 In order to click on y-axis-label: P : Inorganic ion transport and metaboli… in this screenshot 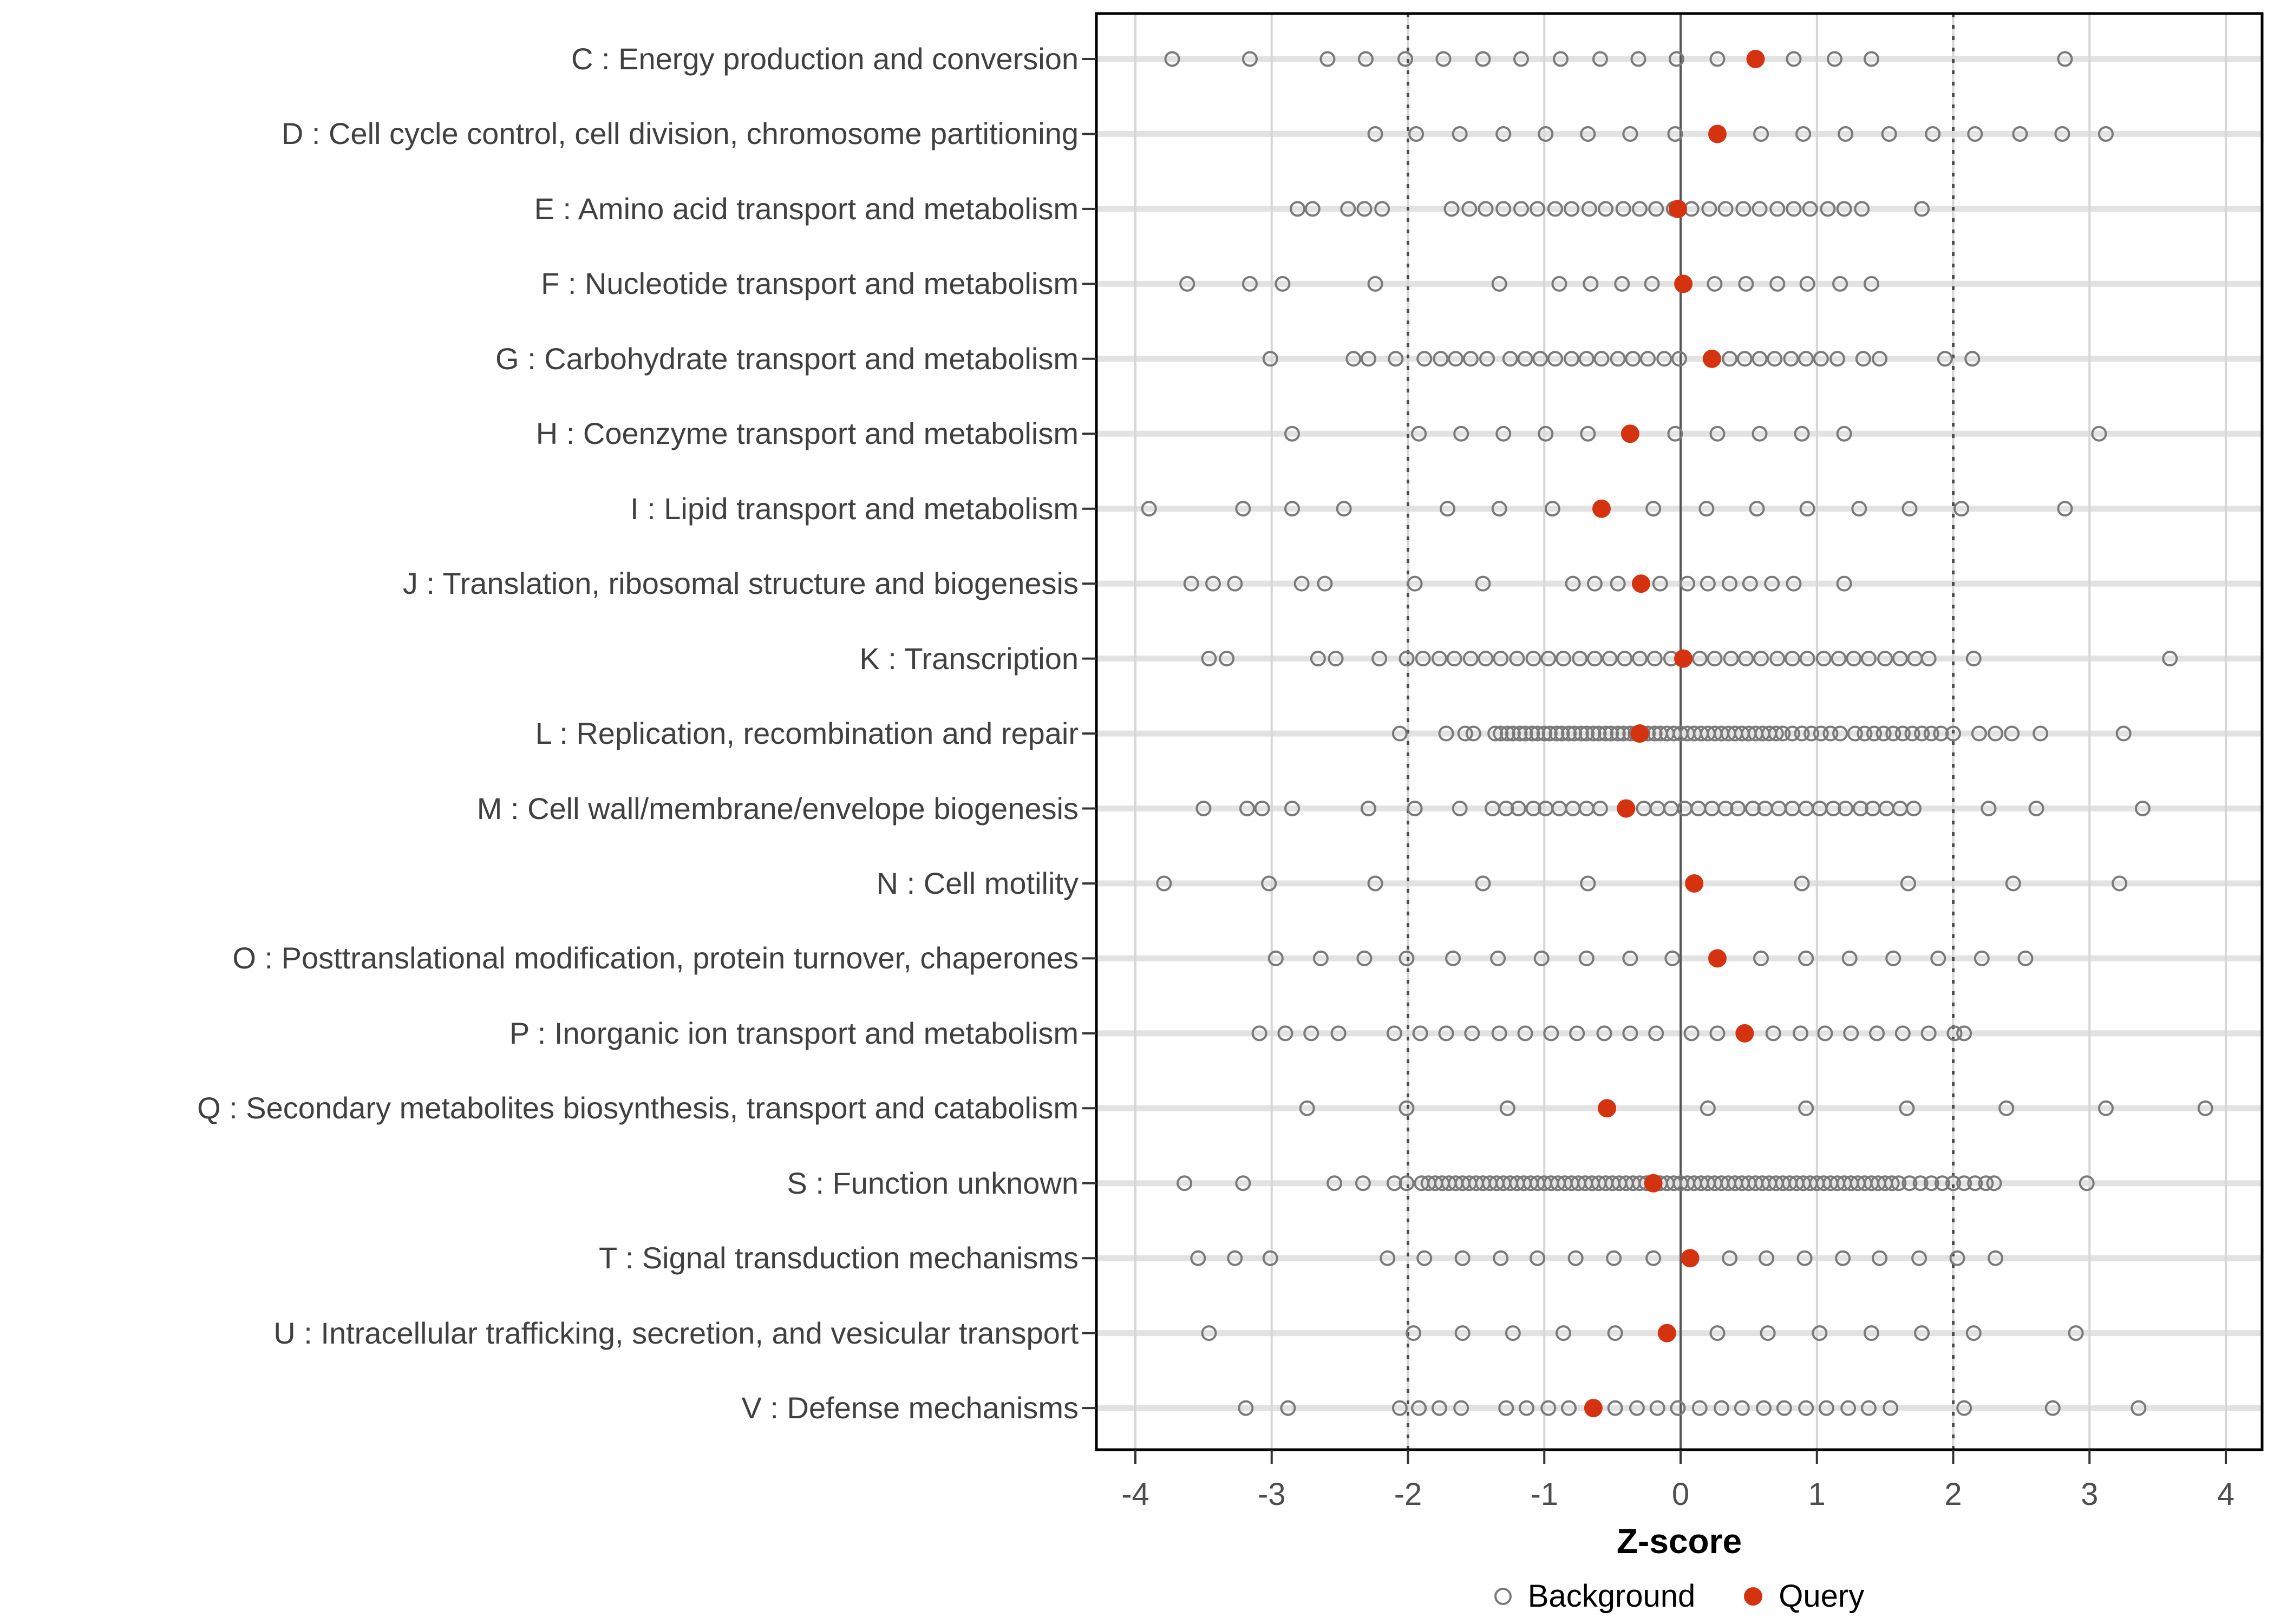, I will do `click(794, 1033)`.